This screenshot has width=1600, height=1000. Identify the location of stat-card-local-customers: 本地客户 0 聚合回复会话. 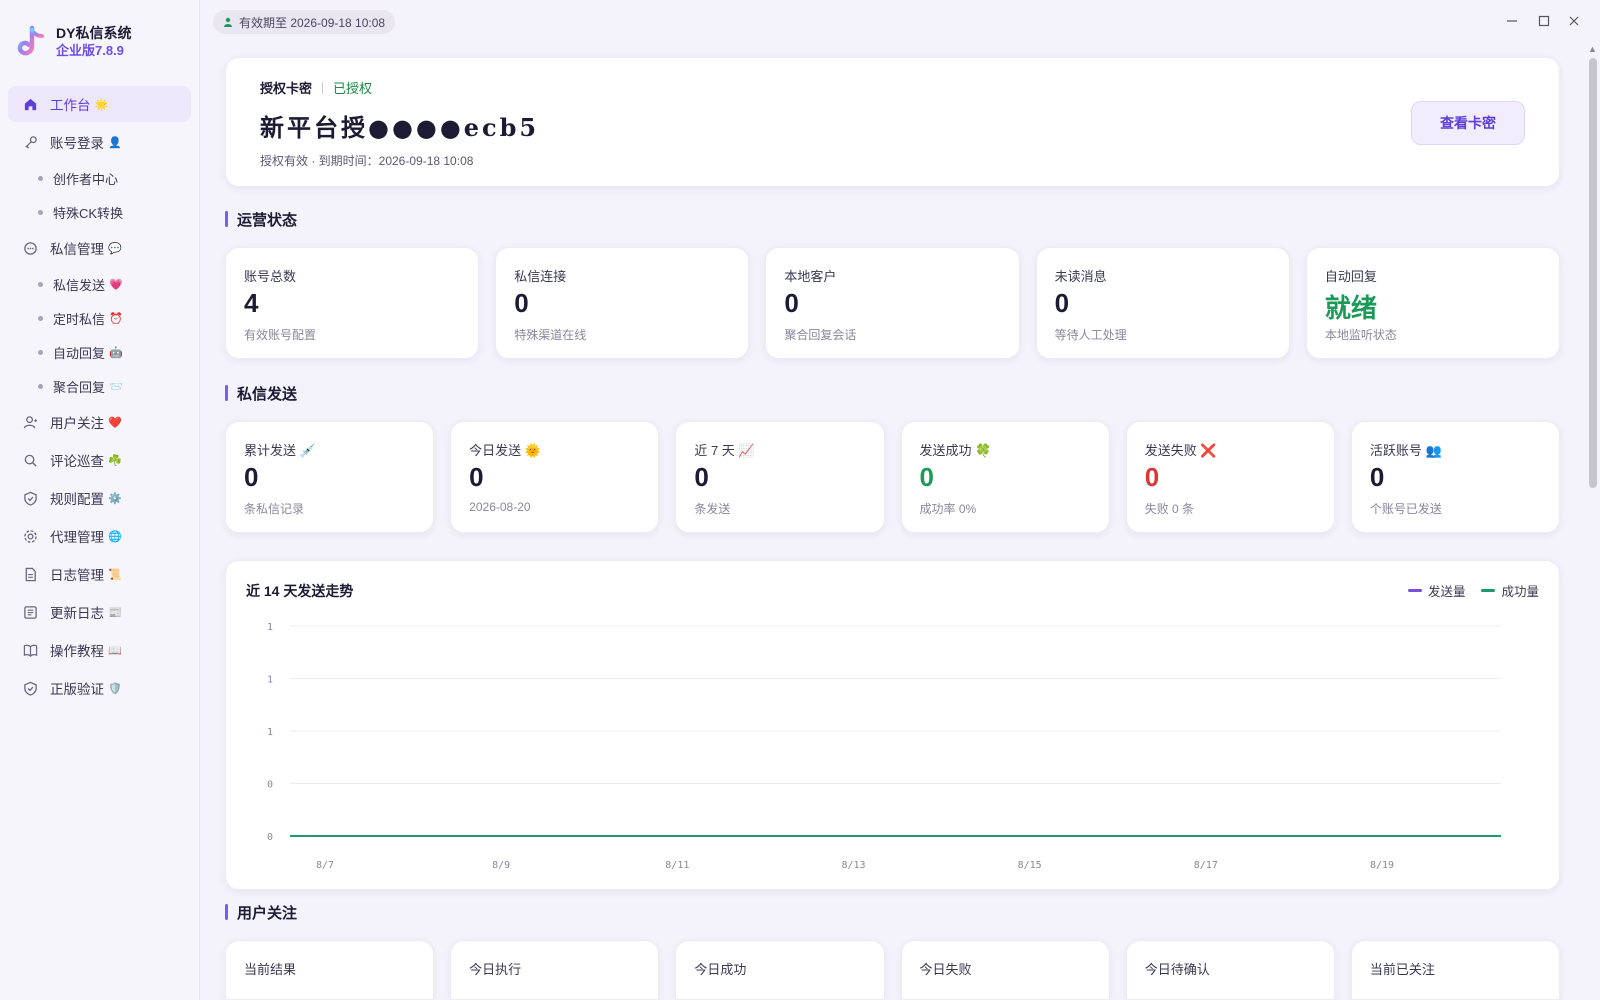
(892, 303).